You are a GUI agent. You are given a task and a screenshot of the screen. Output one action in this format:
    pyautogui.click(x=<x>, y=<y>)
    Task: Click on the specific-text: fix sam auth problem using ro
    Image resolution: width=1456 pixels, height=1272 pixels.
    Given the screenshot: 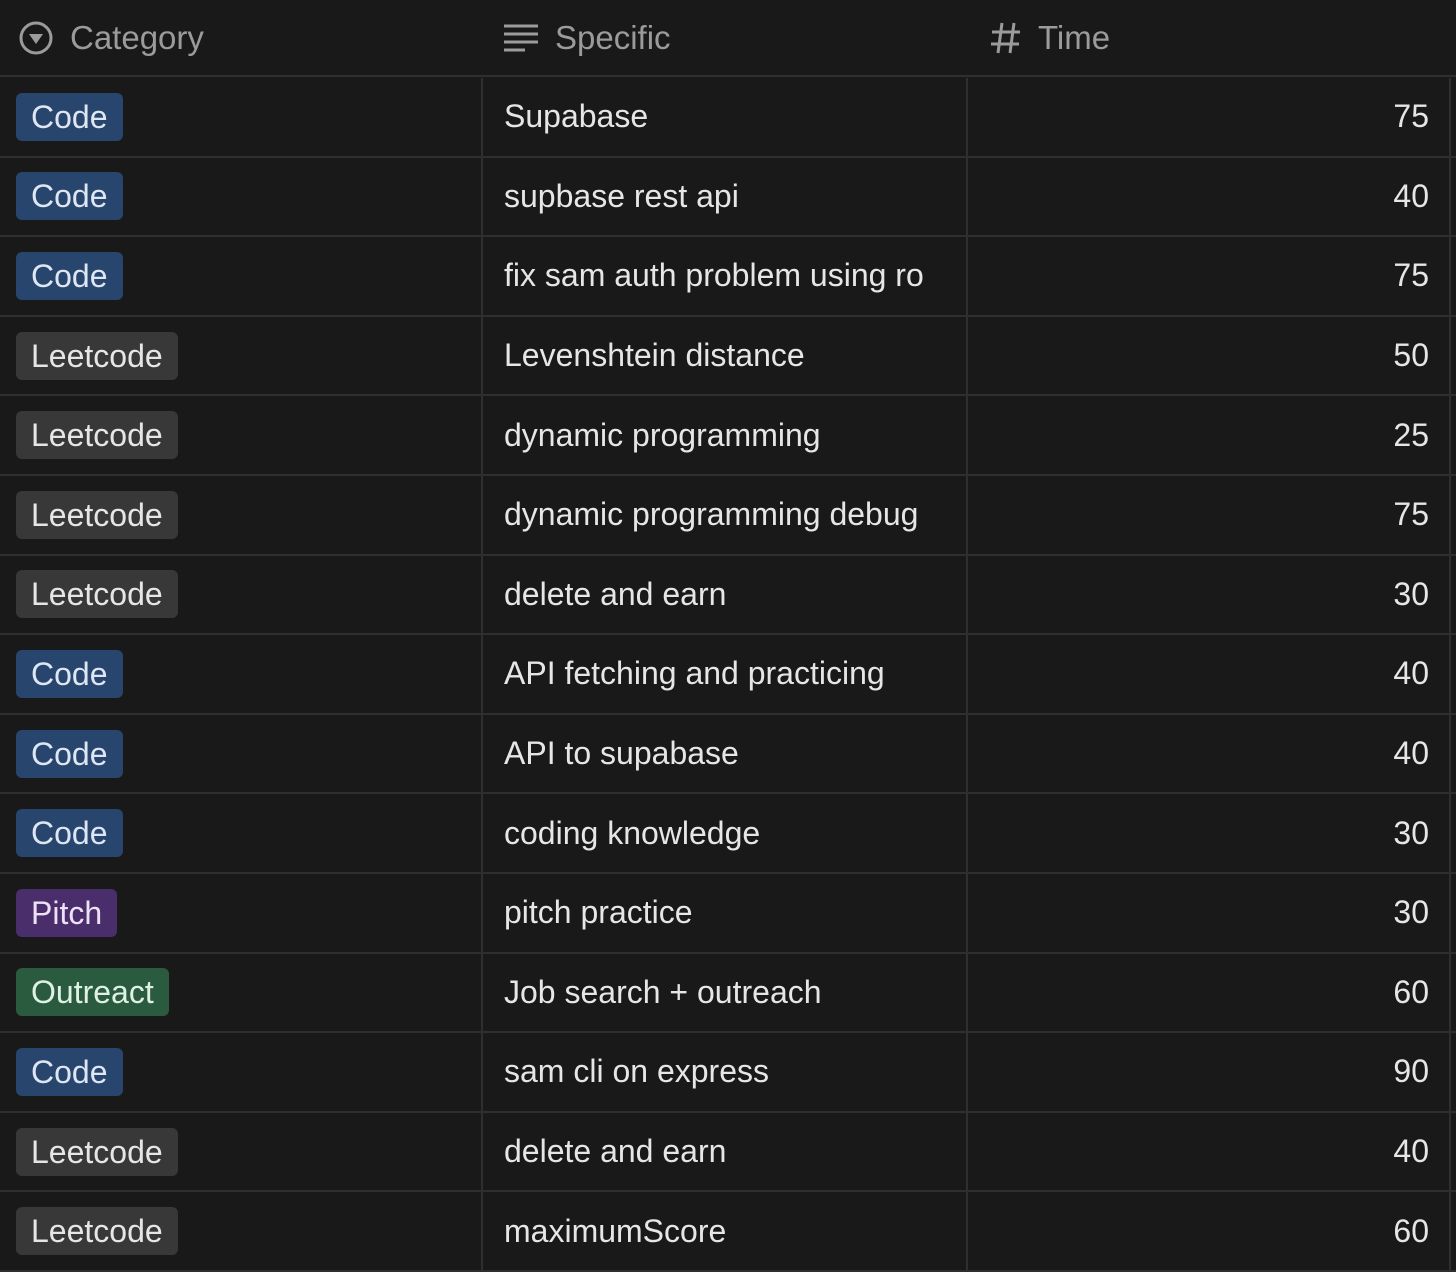 What is the action you would take?
    pyautogui.click(x=714, y=275)
    